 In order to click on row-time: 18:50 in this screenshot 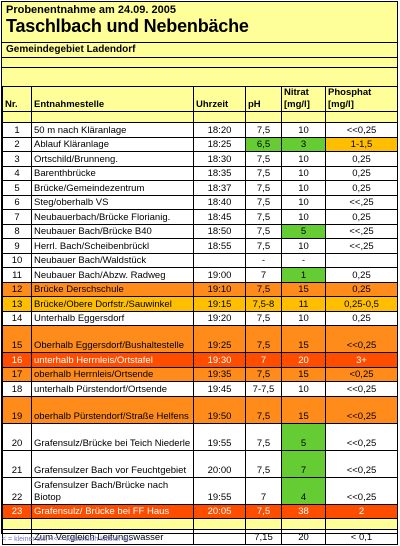, I will do `click(219, 231)`.